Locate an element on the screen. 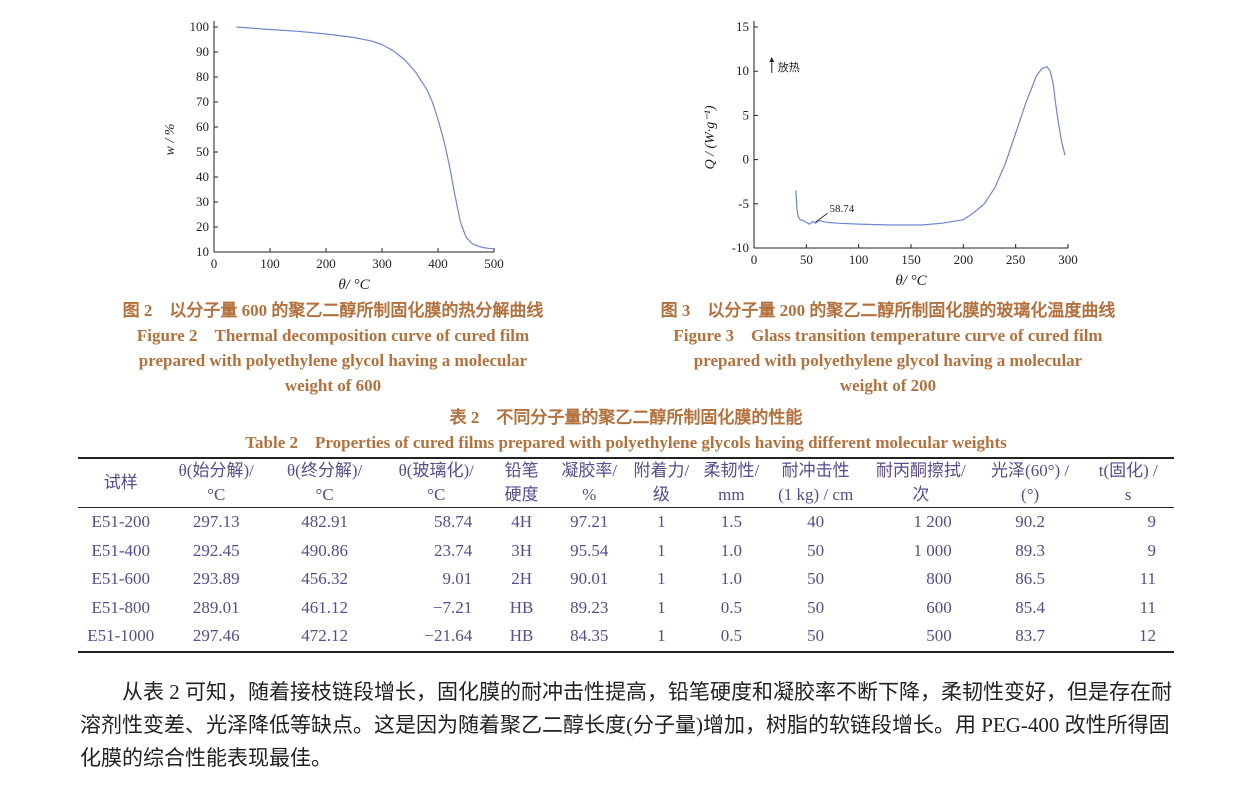 This screenshot has height=788, width=1248. header-acetone-rub: 耐丙酮擦拭/次 is located at coordinates (920, 482).